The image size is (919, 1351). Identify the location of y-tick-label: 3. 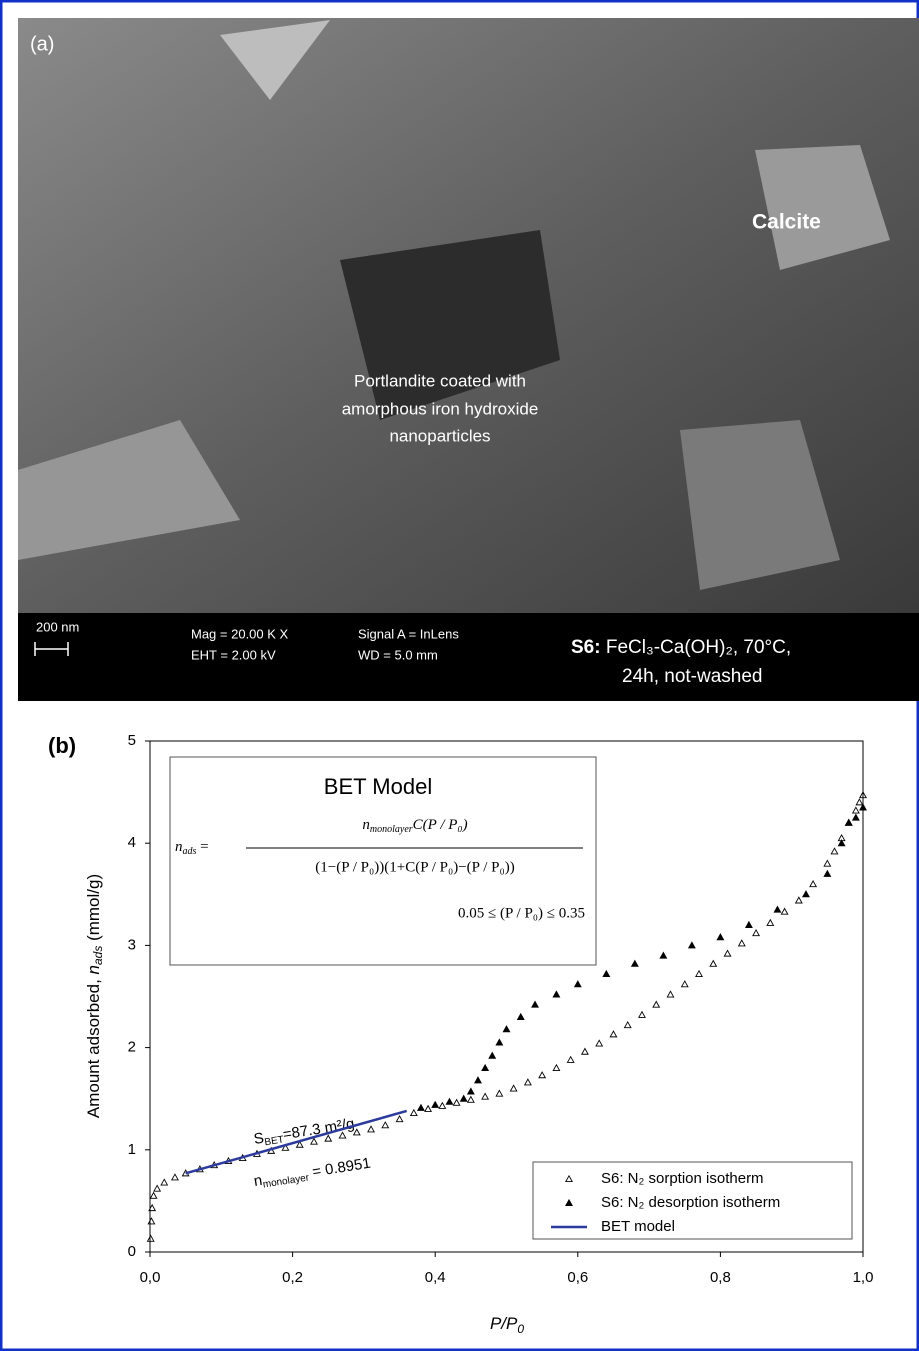
(132, 944).